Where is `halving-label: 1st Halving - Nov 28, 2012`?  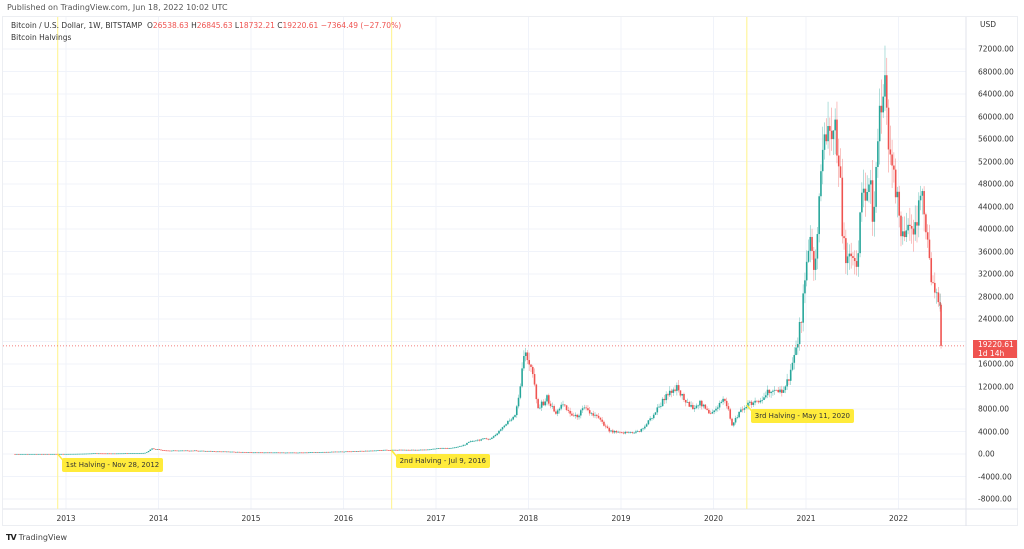
halving-label: 1st Halving - Nov 28, 2012 is located at coordinates (112, 464).